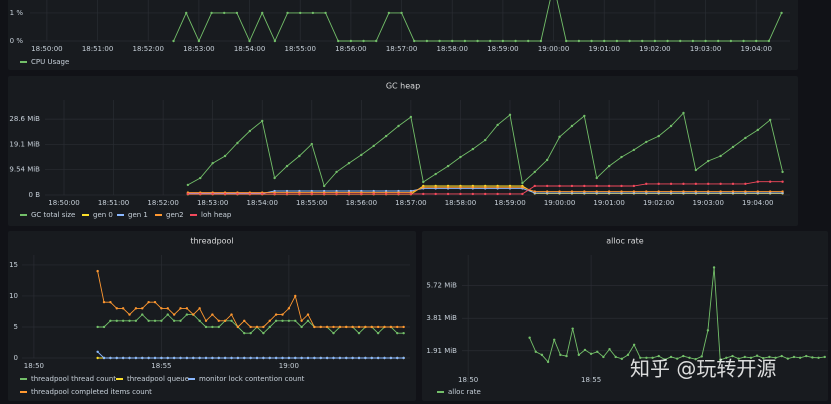 This screenshot has width=831, height=404. What do you see at coordinates (17, 13) in the screenshot?
I see `y-tick-label: 1 %` at bounding box center [17, 13].